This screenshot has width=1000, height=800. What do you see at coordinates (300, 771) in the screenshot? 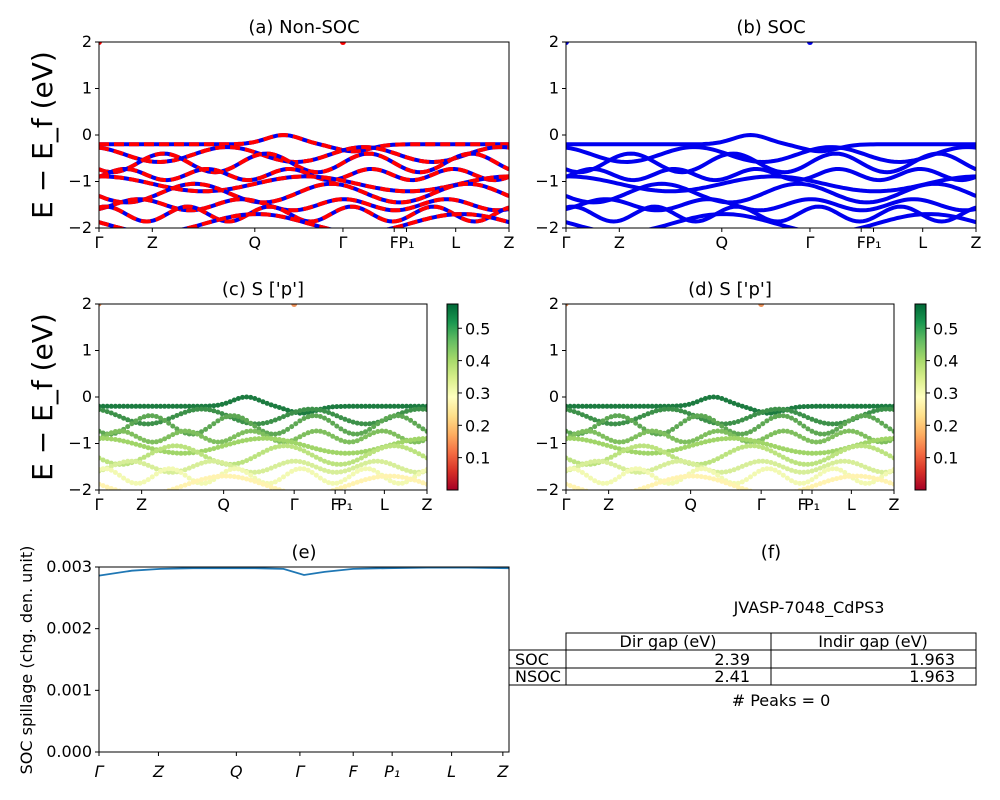
I see `x-tick-label: Γ` at bounding box center [300, 771].